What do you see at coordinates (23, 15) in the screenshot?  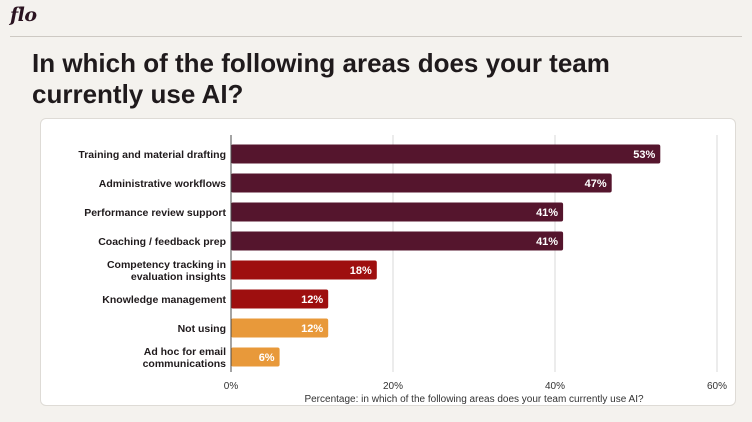 I see `brand-logo: flo` at bounding box center [23, 15].